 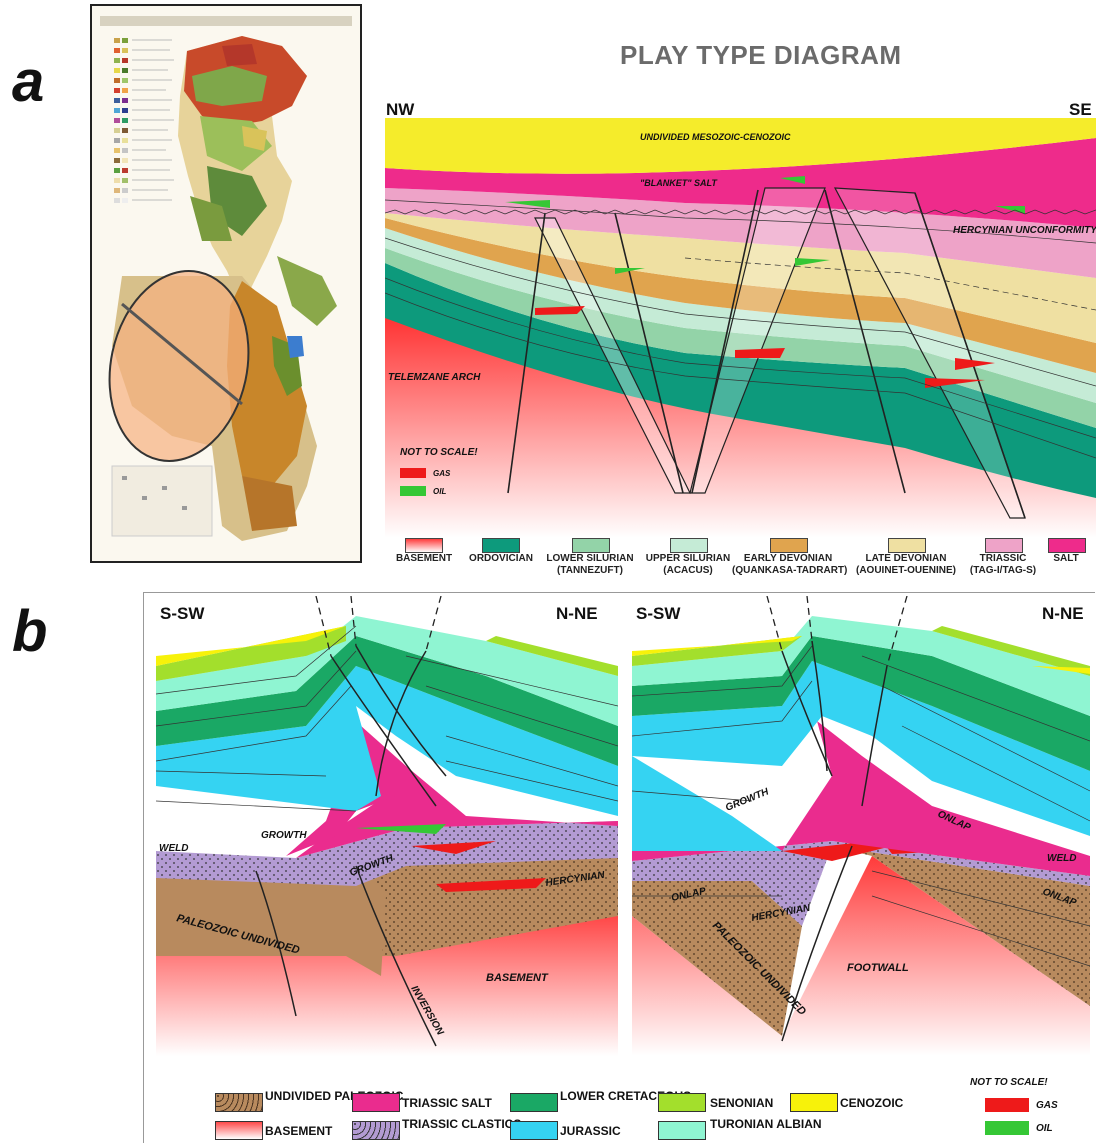 What do you see at coordinates (906, 564) in the screenshot?
I see `legend-late-devonian: LATE DEVONIAN (AOUINET-OUENINE)` at bounding box center [906, 564].